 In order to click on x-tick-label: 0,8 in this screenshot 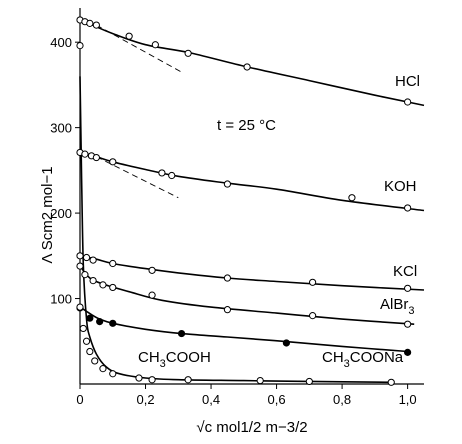, I will do `click(342, 399)`.